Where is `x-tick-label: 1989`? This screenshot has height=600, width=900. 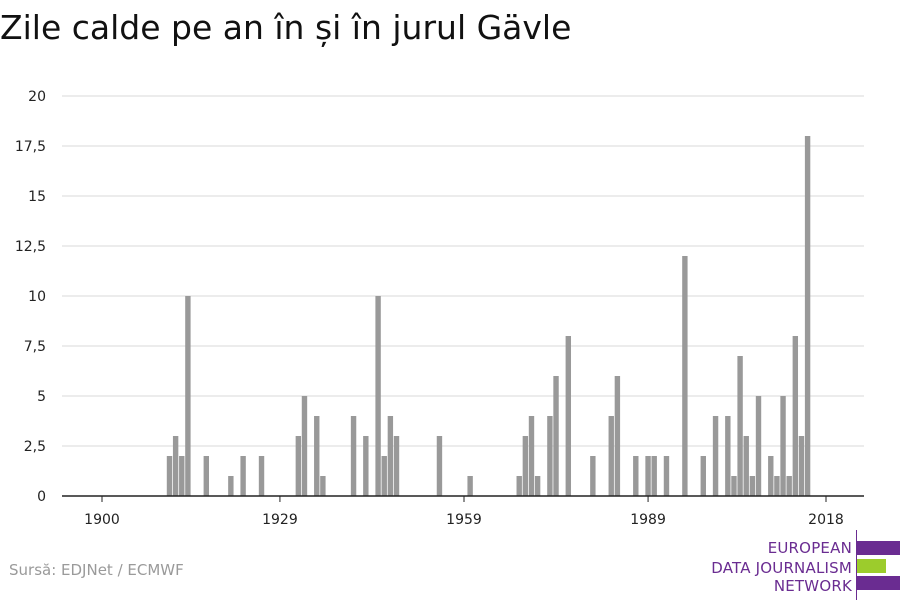 x-tick-label: 1989 is located at coordinates (648, 520).